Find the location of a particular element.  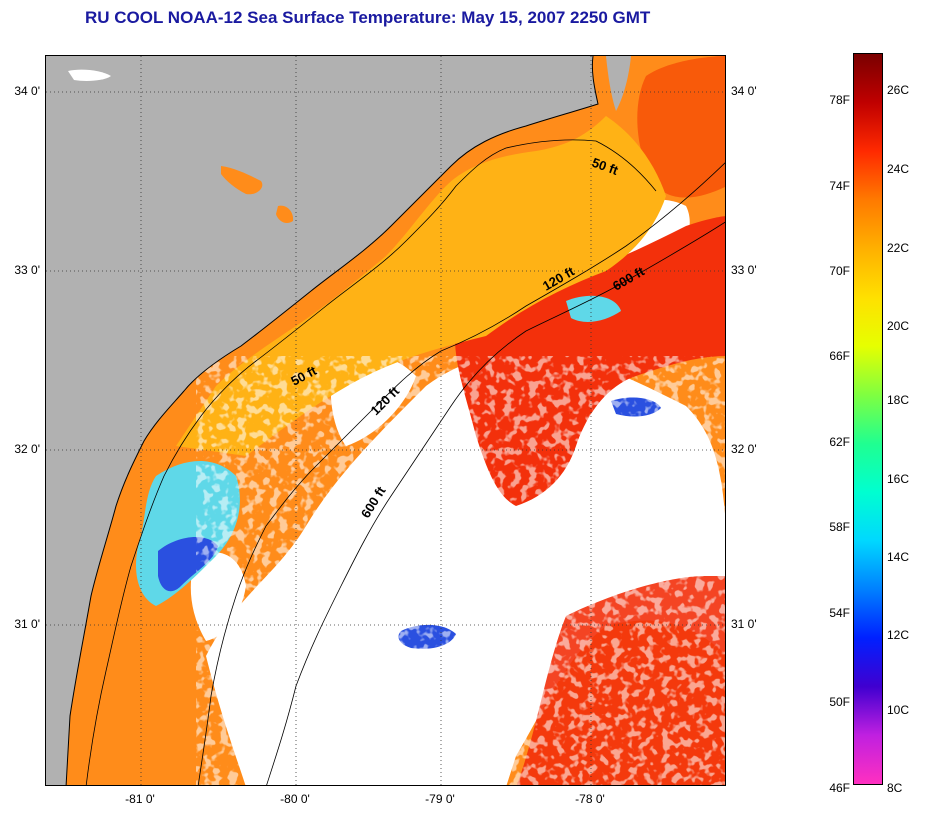

lon-label-79: -79 0' is located at coordinates (440, 799).